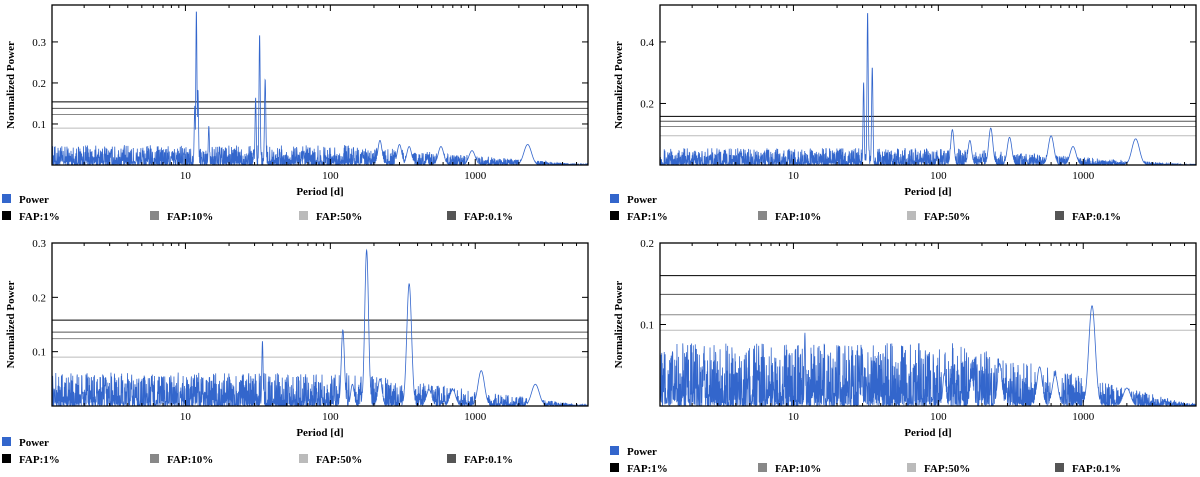 The height and width of the screenshot is (477, 1200). I want to click on y-tick-label: 0.4, so click(647, 43).